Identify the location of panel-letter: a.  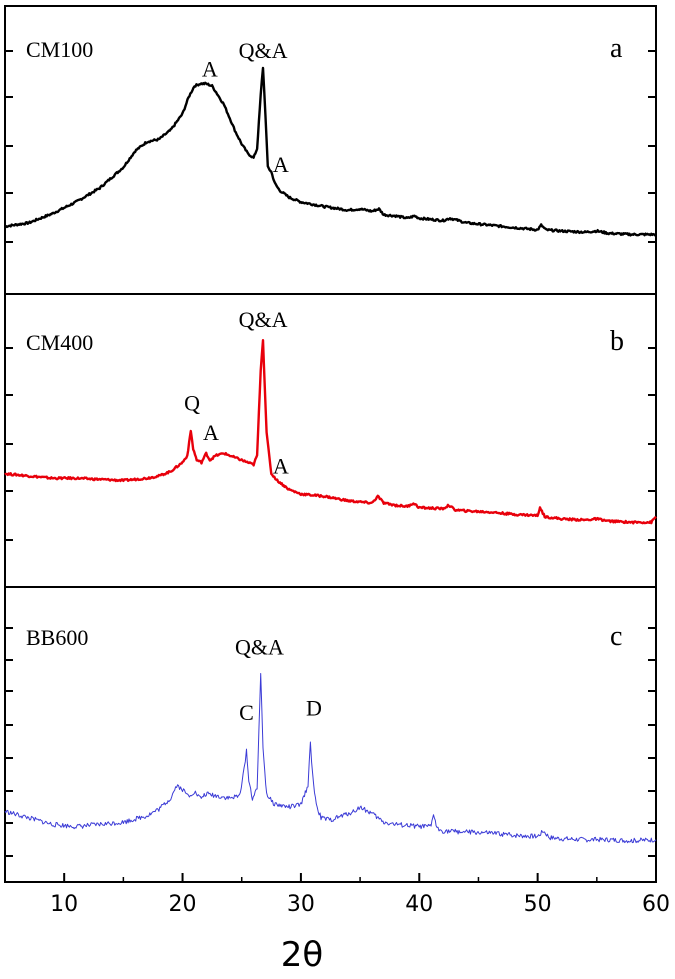
(616, 48).